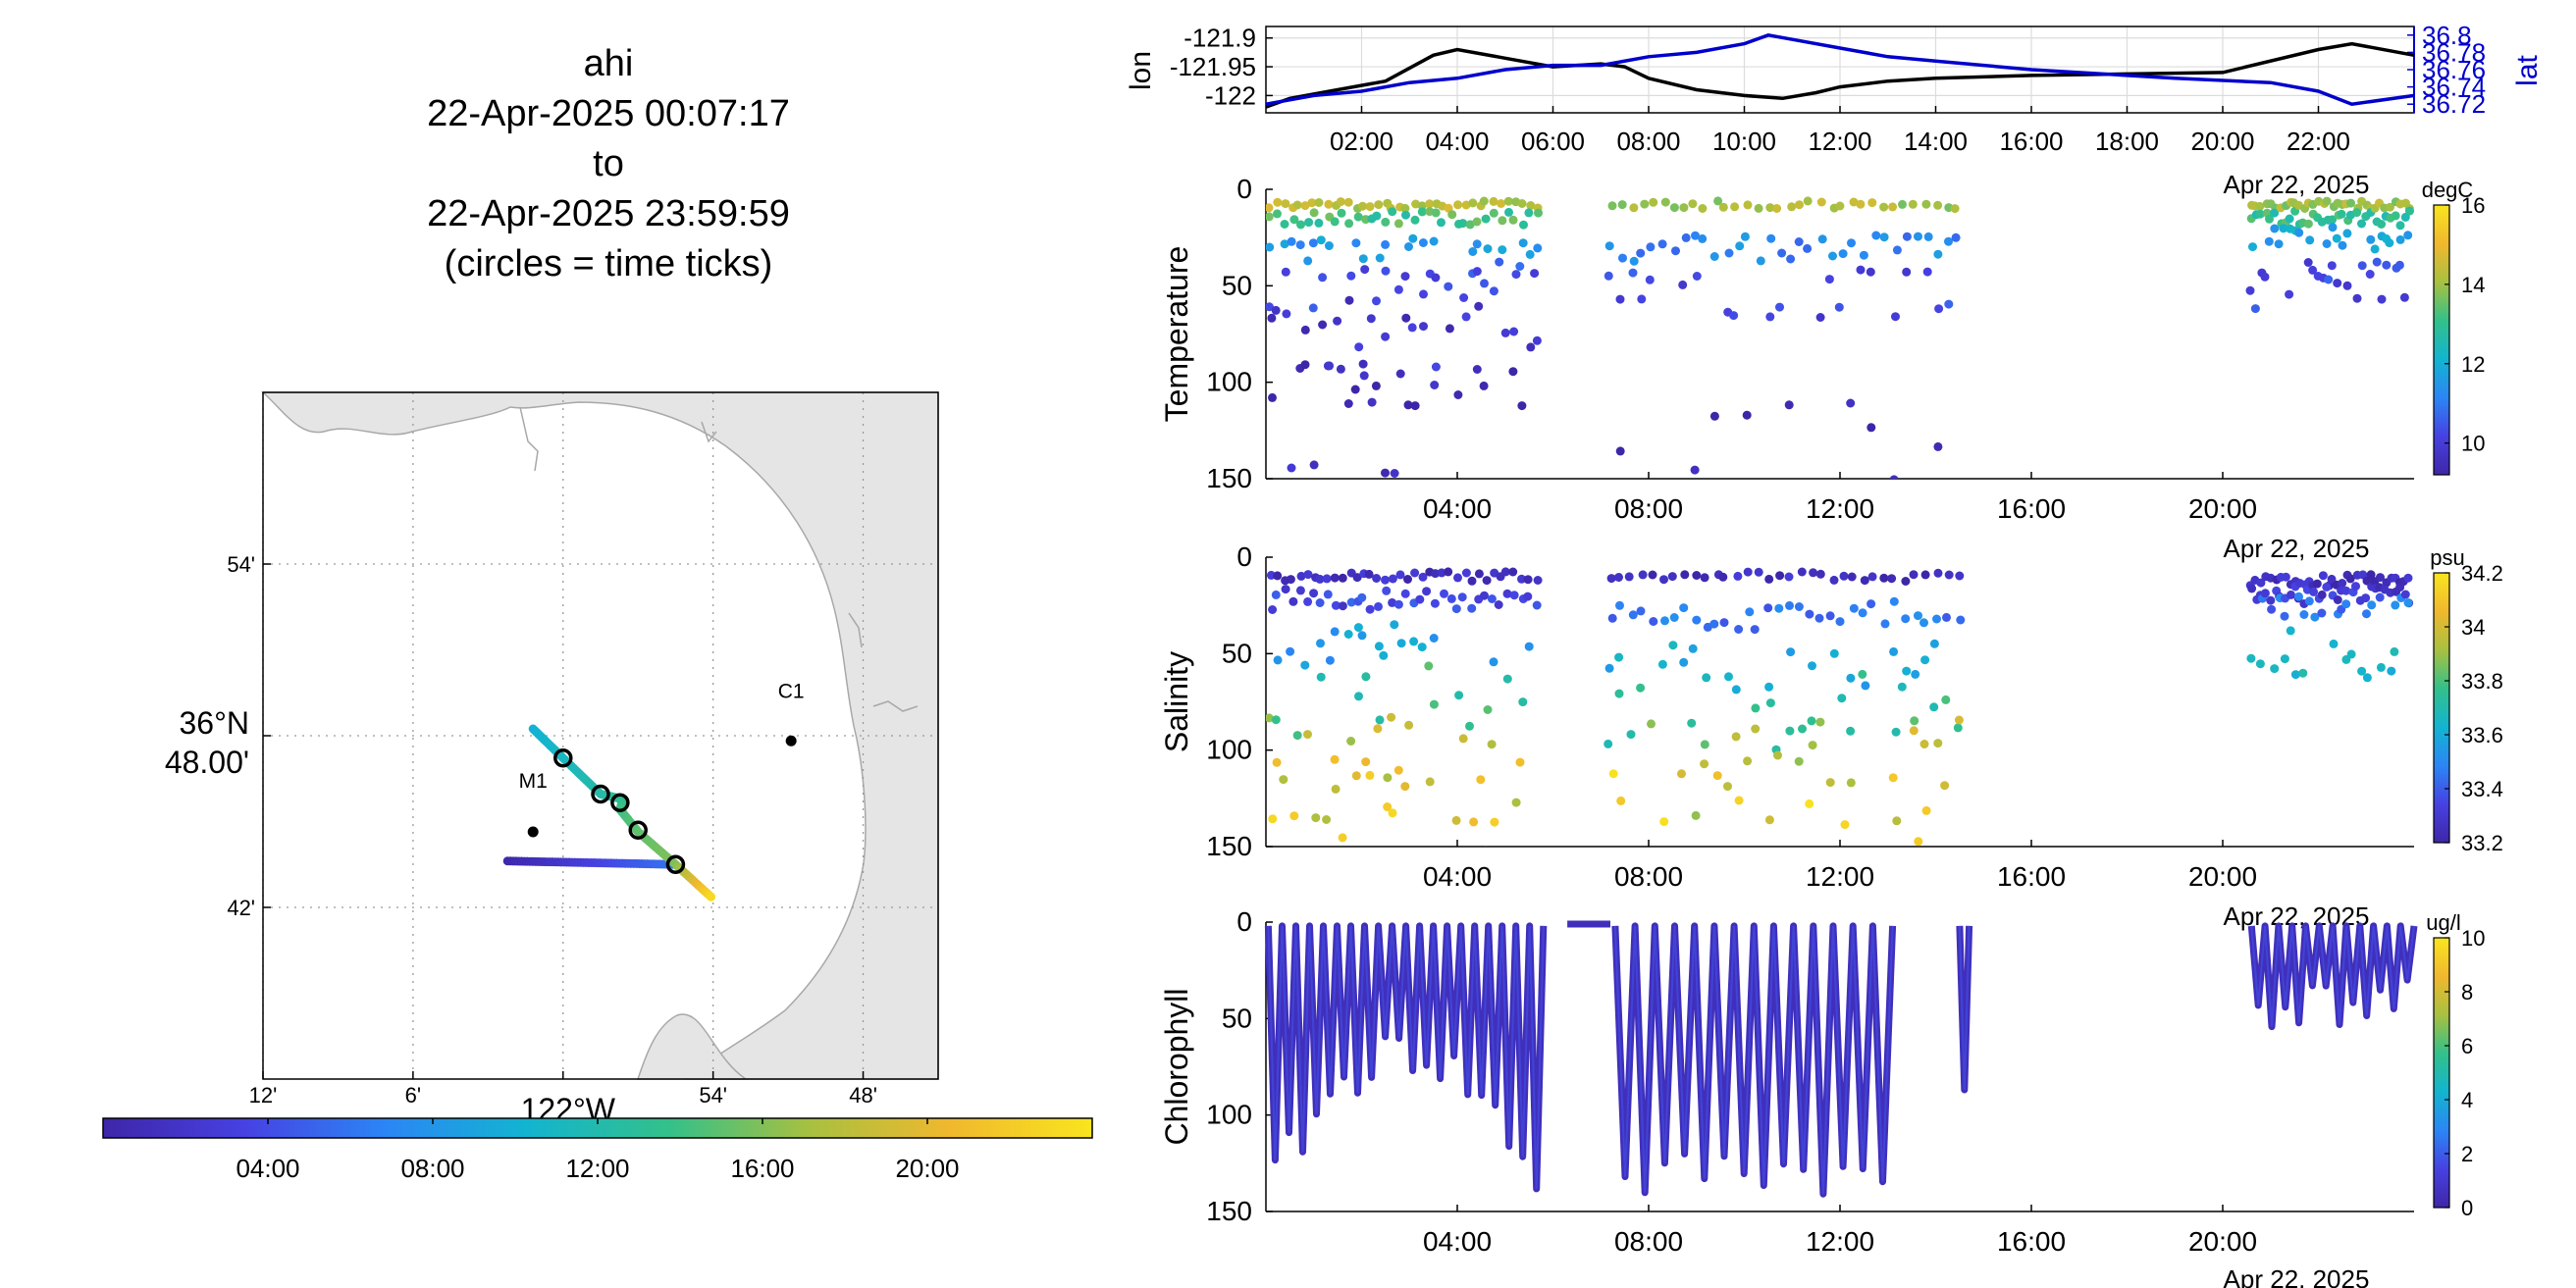 The height and width of the screenshot is (1288, 2576). I want to click on colorbar-tick-label: 4, so click(2467, 1100).